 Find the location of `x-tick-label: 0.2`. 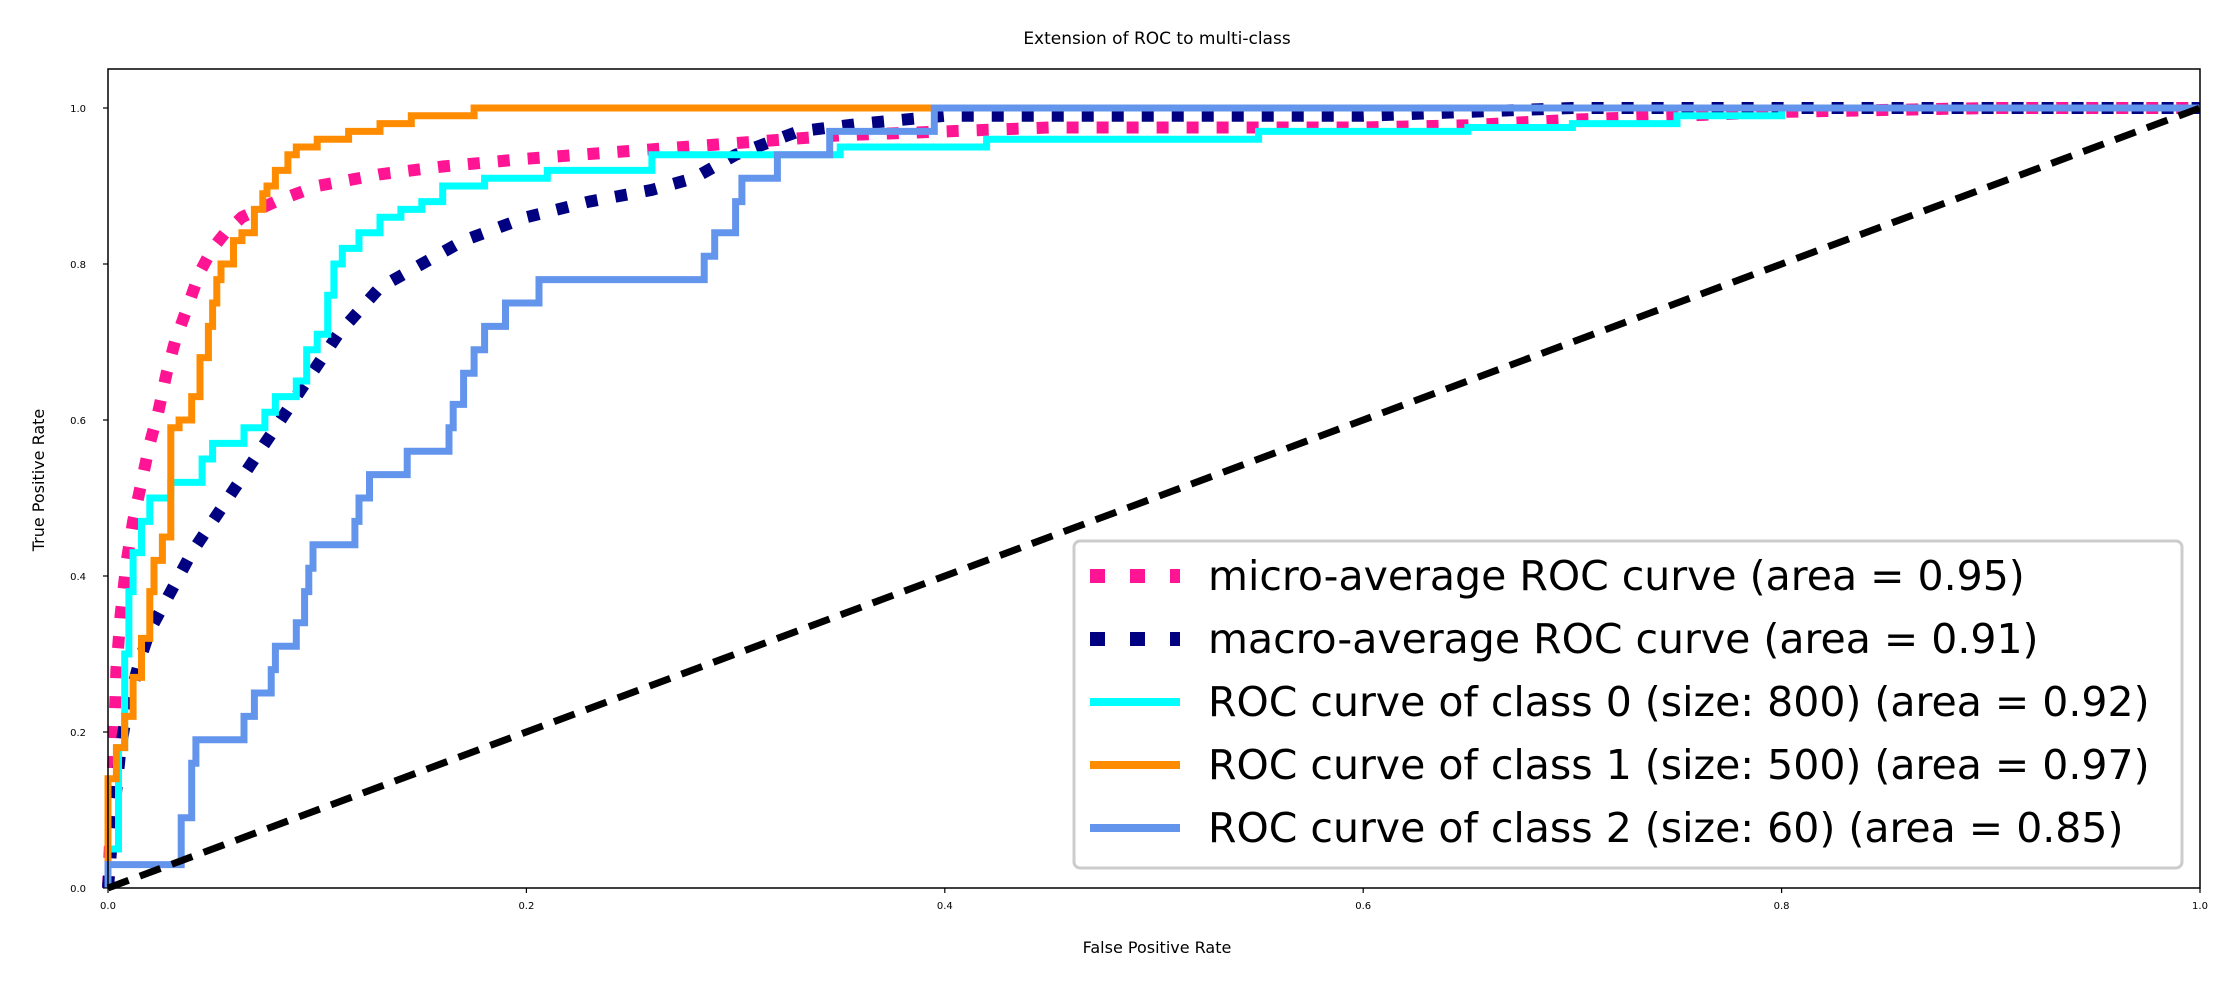

x-tick-label: 0.2 is located at coordinates (526, 906).